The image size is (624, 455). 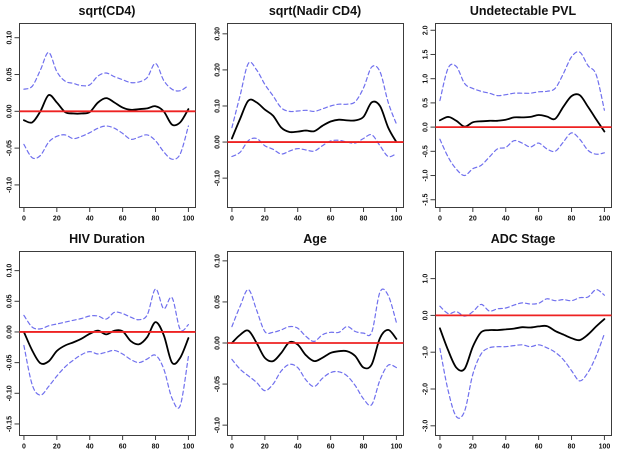 I want to click on y-tick-label: -3.0, so click(x=426, y=426).